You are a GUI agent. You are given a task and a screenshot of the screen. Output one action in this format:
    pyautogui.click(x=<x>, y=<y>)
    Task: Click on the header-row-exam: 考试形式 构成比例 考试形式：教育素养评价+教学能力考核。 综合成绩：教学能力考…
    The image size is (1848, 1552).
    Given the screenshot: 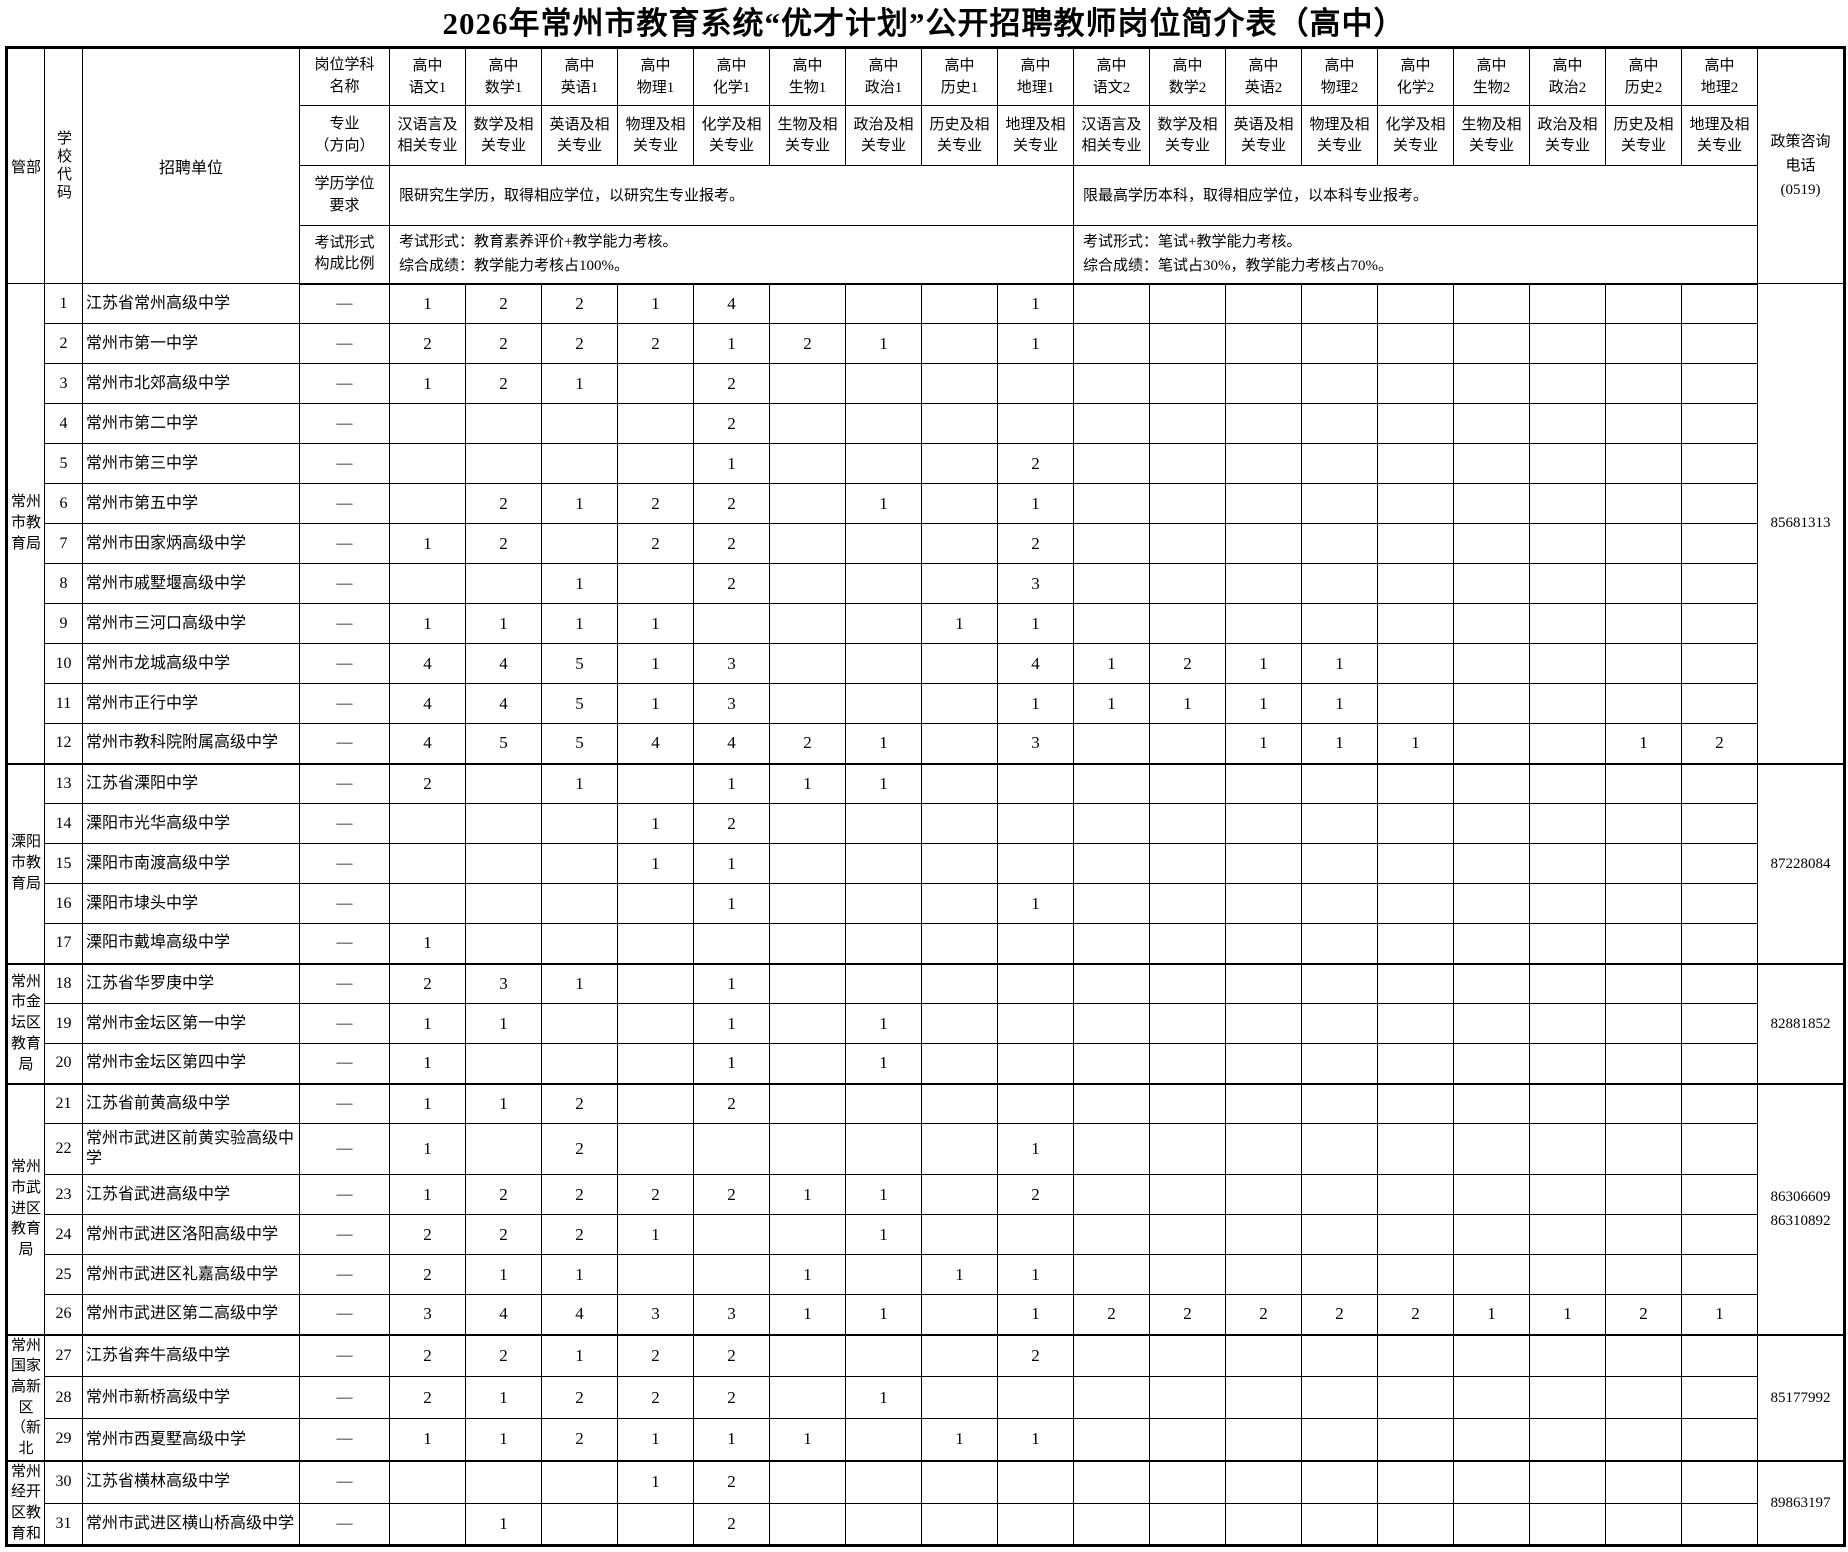 What is the action you would take?
    pyautogui.click(x=926, y=255)
    